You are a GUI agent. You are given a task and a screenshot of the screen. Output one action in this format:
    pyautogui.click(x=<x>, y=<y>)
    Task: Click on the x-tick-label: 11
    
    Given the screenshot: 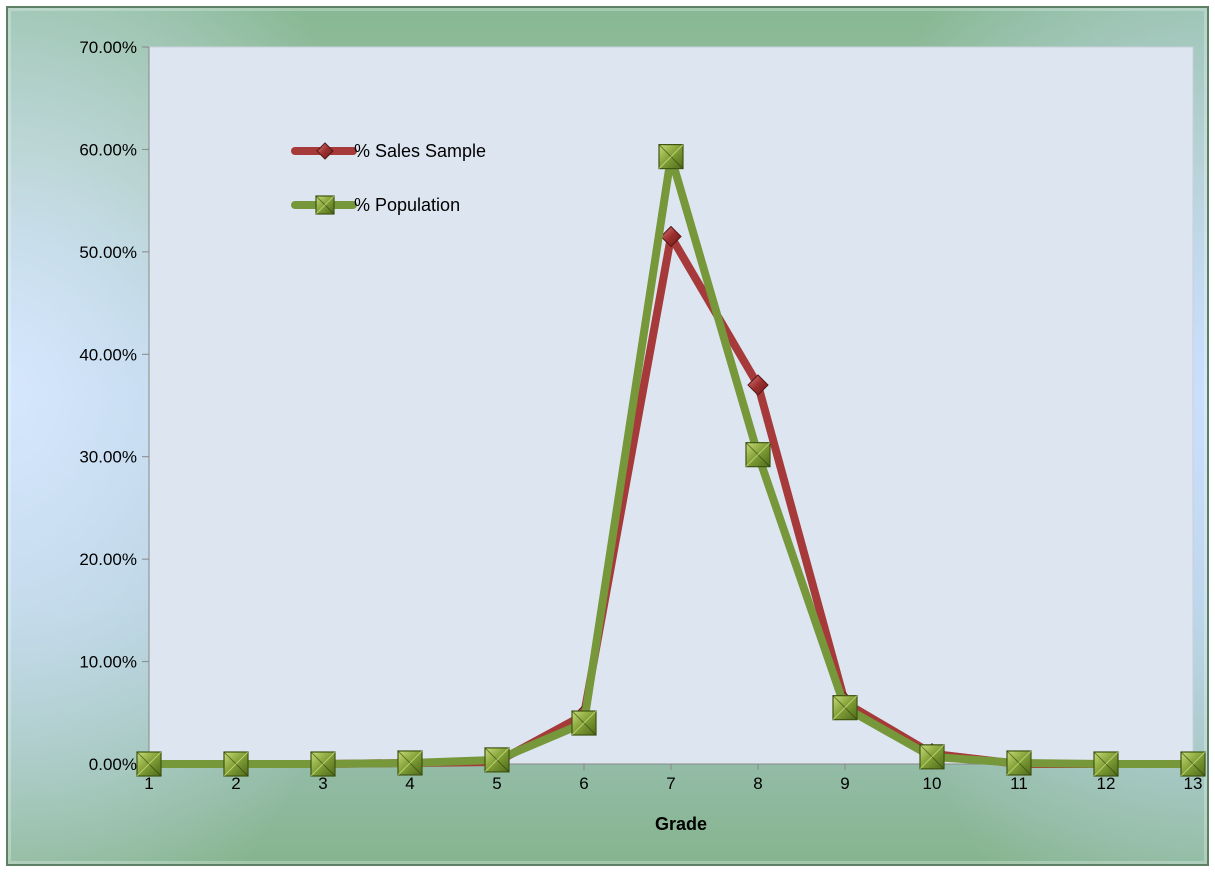 What is the action you would take?
    pyautogui.click(x=1019, y=783)
    